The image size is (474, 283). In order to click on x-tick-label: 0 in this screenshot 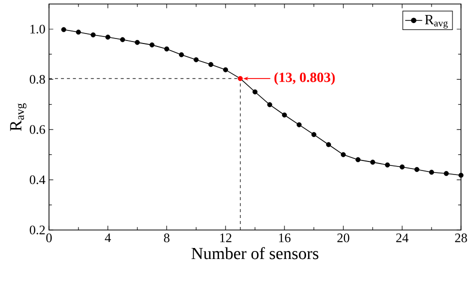, I will do `click(49, 238)`.